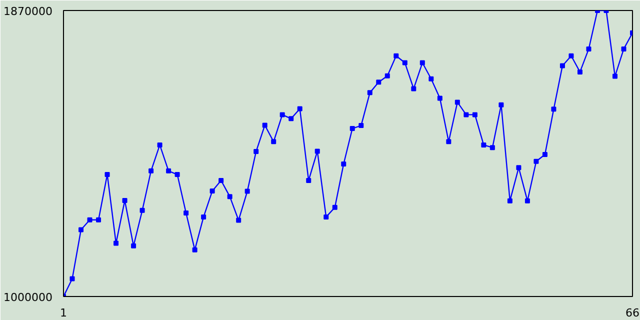  What do you see at coordinates (28, 11) in the screenshot?
I see `y-tick-label: 1870000` at bounding box center [28, 11].